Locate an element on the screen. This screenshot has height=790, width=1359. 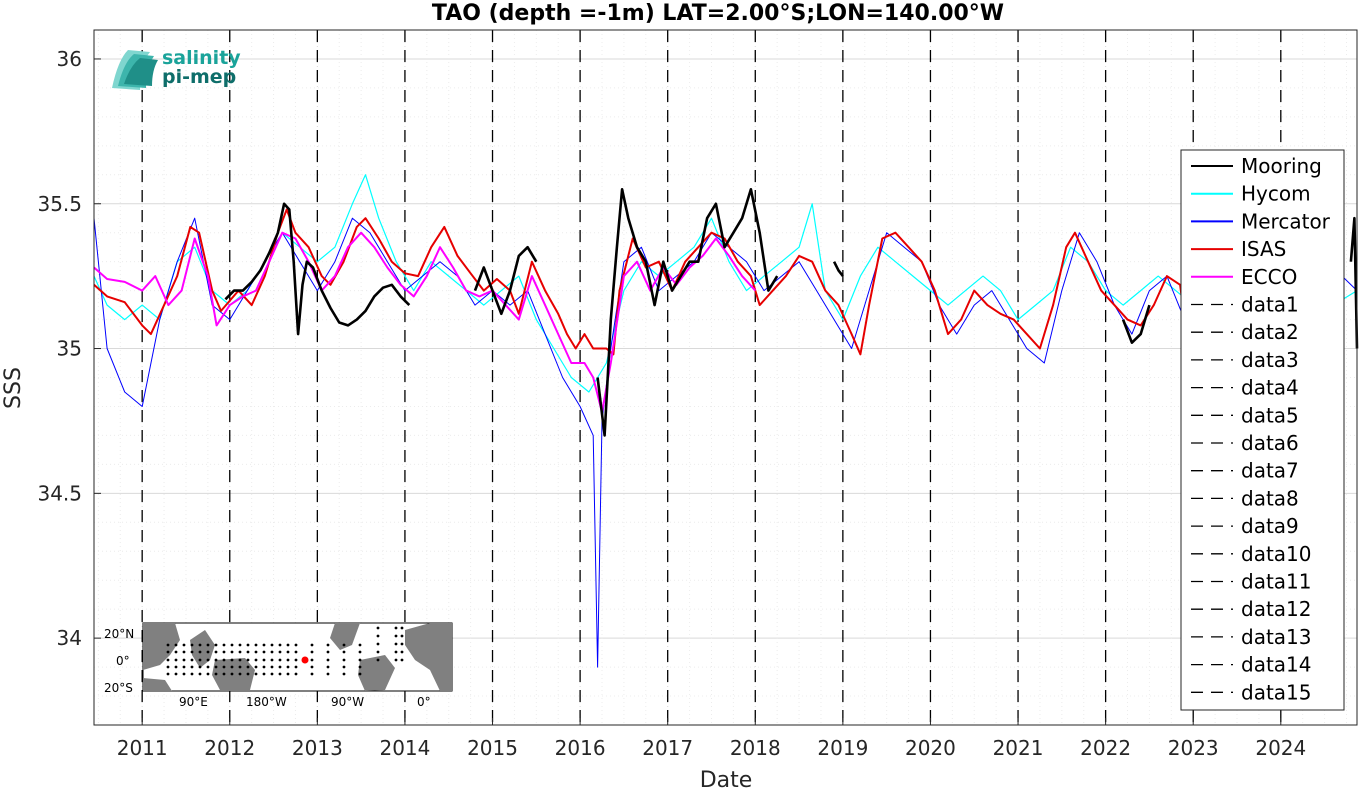
y-tick-label: 35 is located at coordinates (69, 349).